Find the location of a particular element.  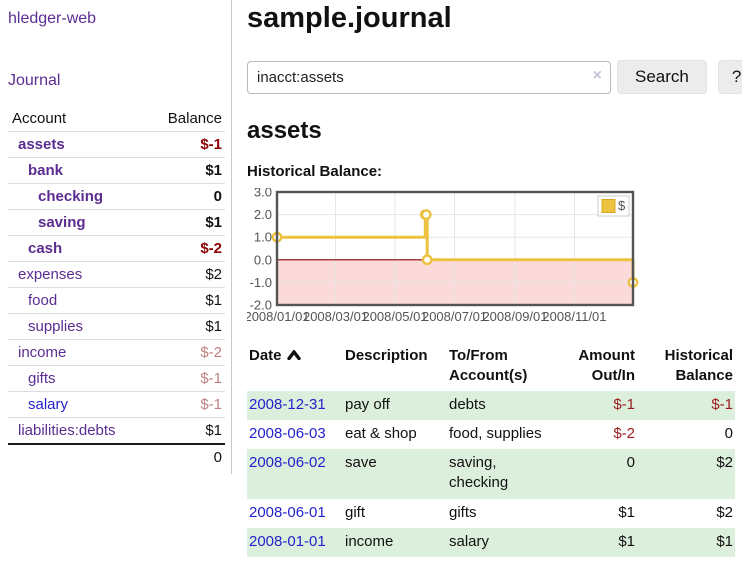

register-date-cell: 2008-12-31 is located at coordinates (295, 405).